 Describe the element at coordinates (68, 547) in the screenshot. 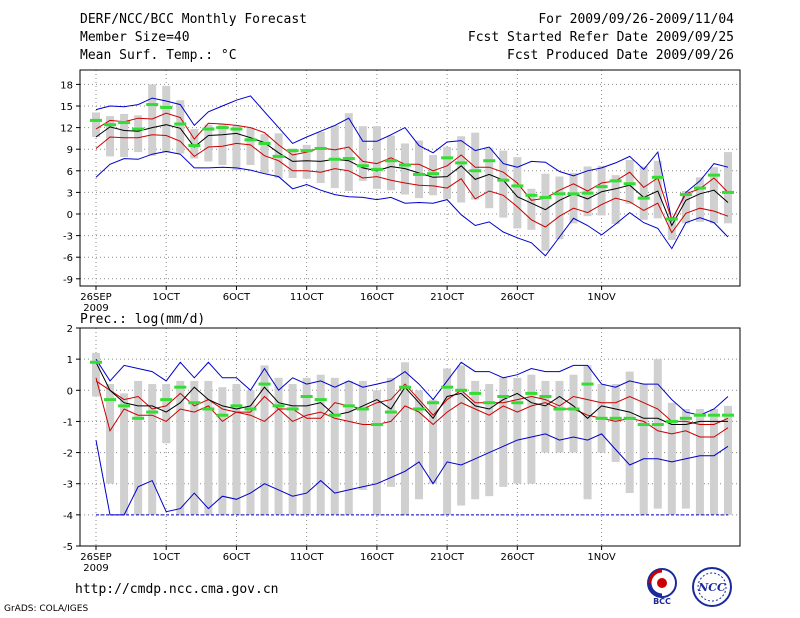

I see `y-tick-label: -5` at that location.